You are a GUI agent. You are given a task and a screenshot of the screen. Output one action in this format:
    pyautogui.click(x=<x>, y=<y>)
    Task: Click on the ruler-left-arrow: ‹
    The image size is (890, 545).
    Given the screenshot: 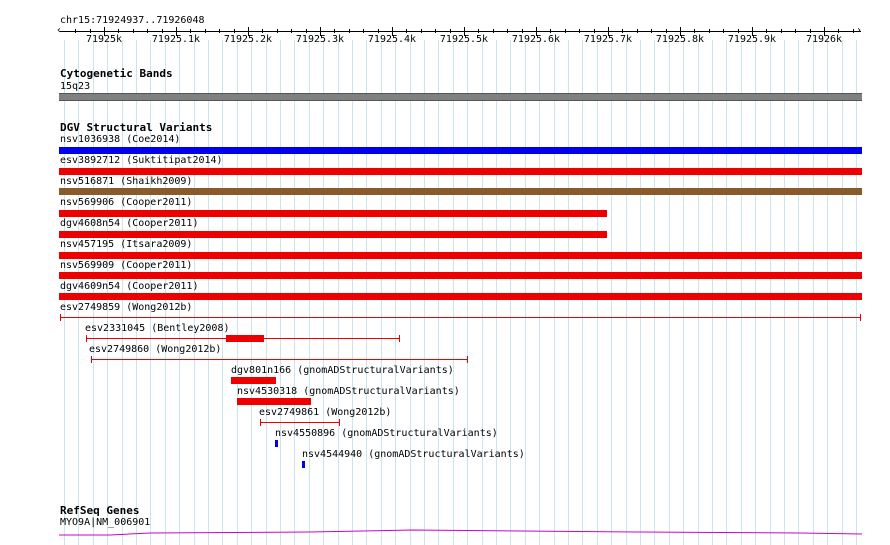 What is the action you would take?
    pyautogui.click(x=59, y=31)
    